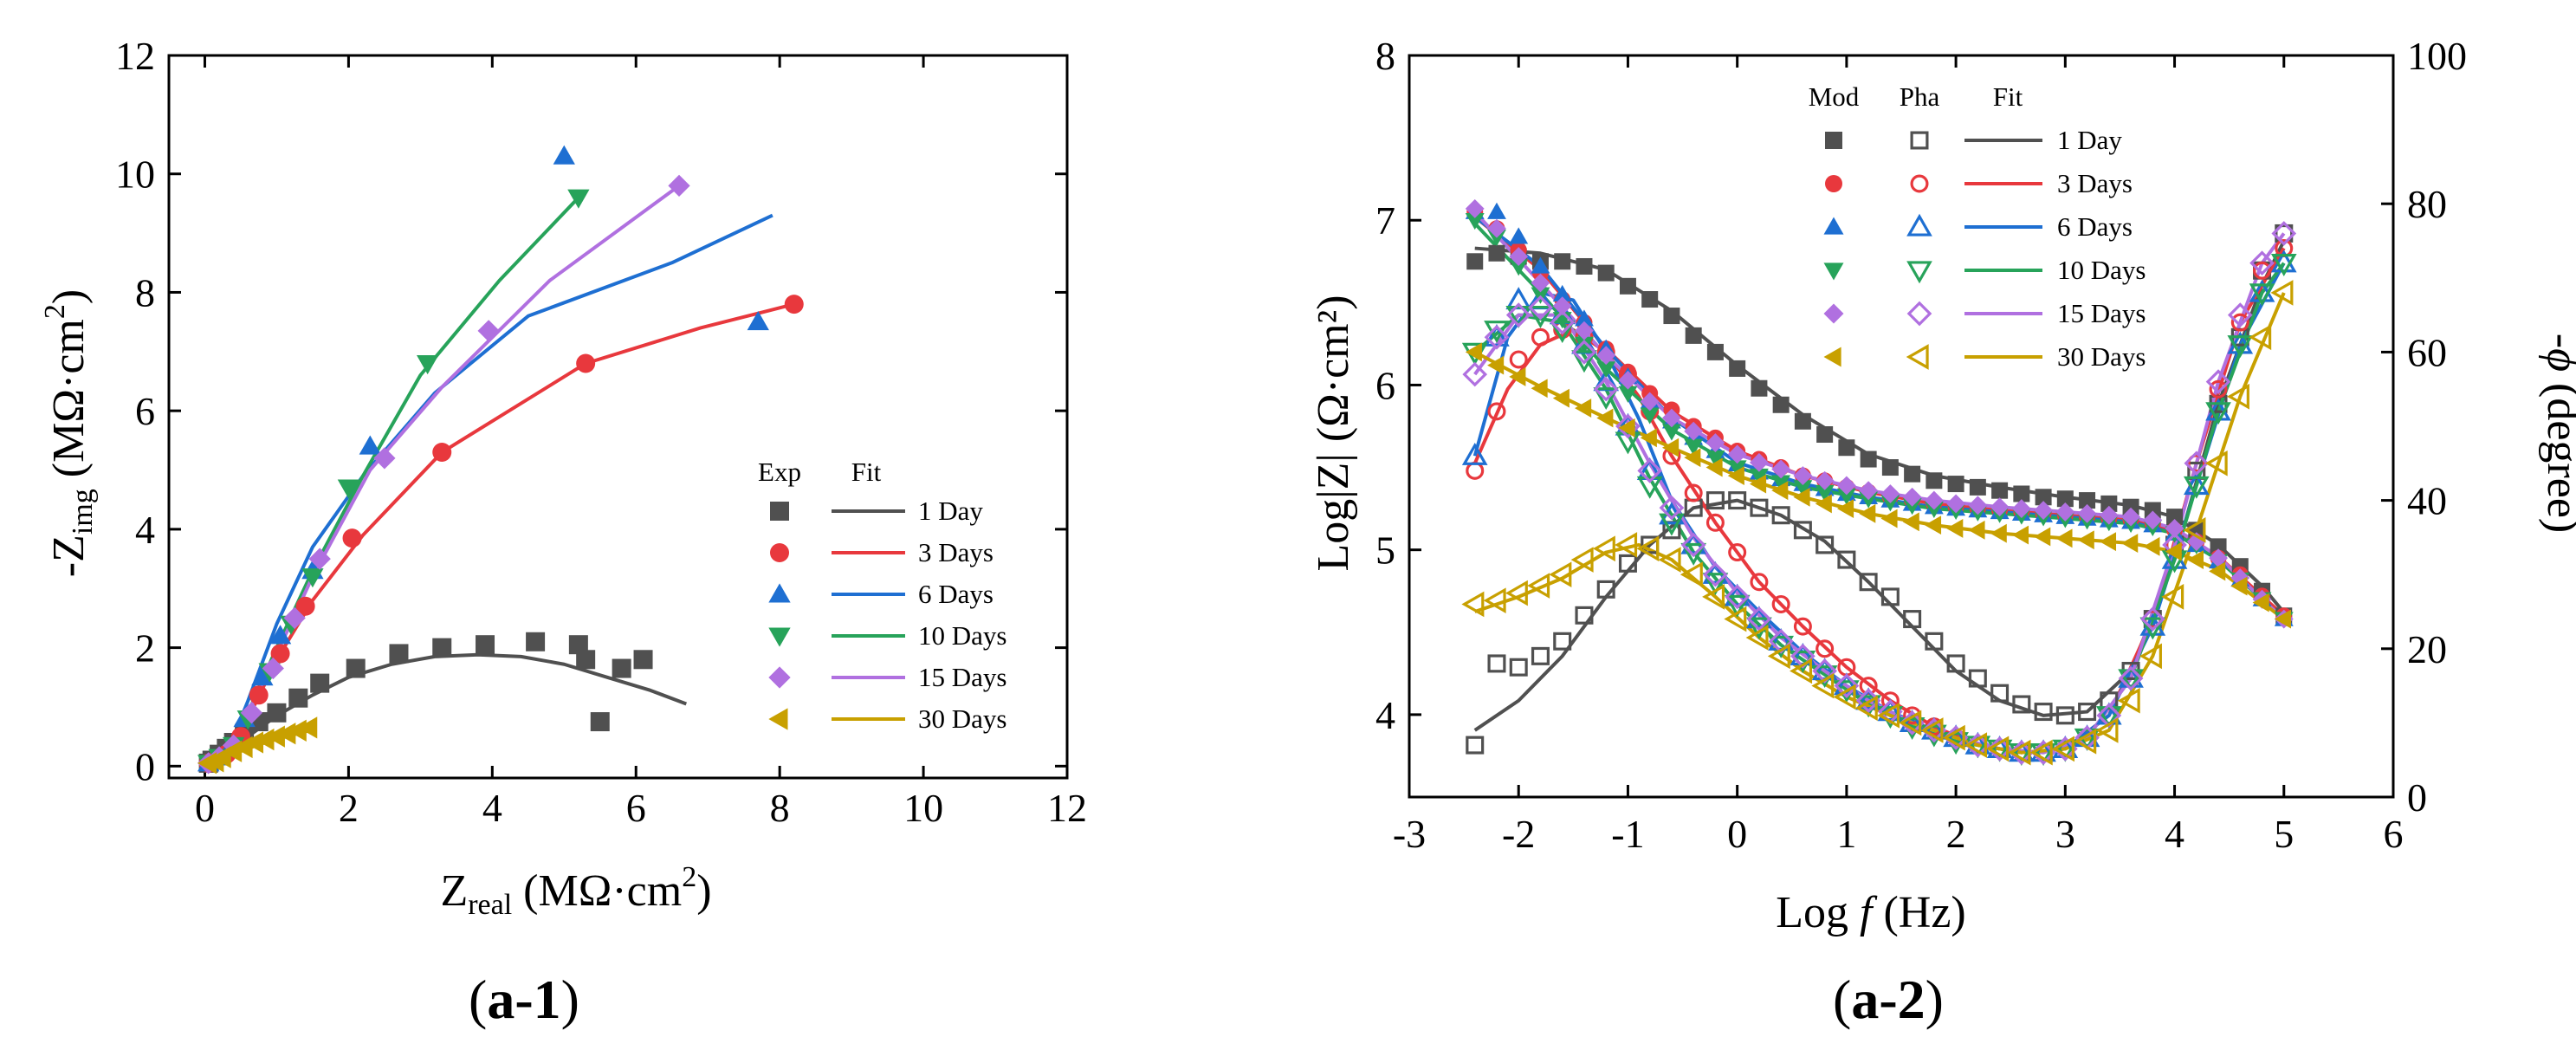  Describe the element at coordinates (1870, 912) in the screenshot. I see `x-axis-label-a2: Log f (Hz)` at that location.